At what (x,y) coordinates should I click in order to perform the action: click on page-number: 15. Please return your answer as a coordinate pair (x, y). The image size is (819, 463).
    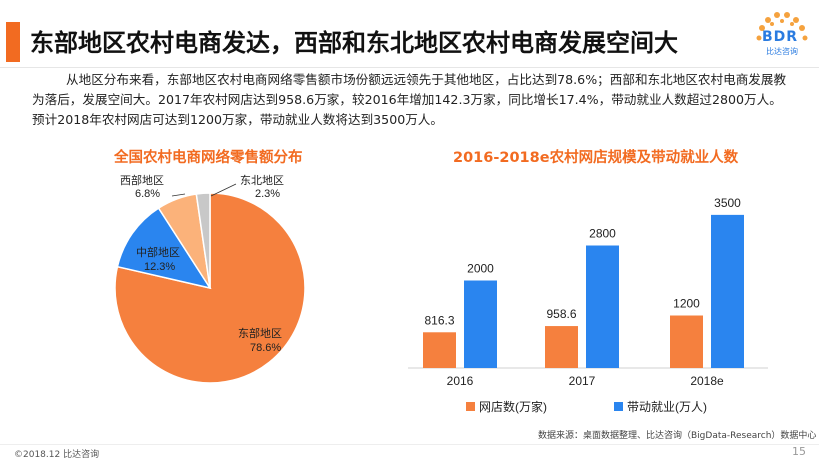
    Looking at the image, I should click on (799, 451).